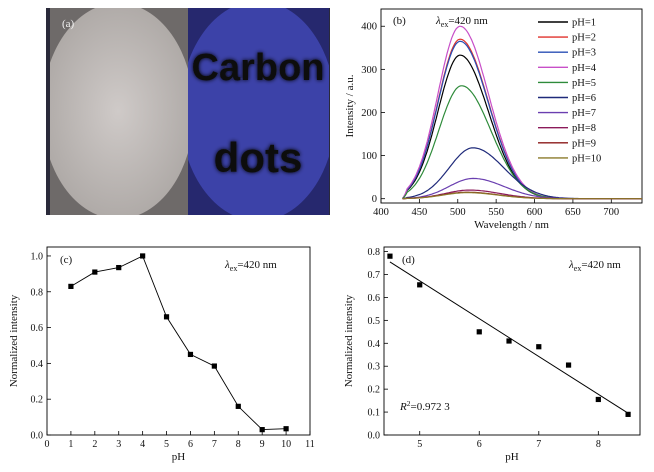 The width and height of the screenshot is (654, 472). Describe the element at coordinates (310, 444) in the screenshot. I see `x-tick-label-c: 11` at that location.